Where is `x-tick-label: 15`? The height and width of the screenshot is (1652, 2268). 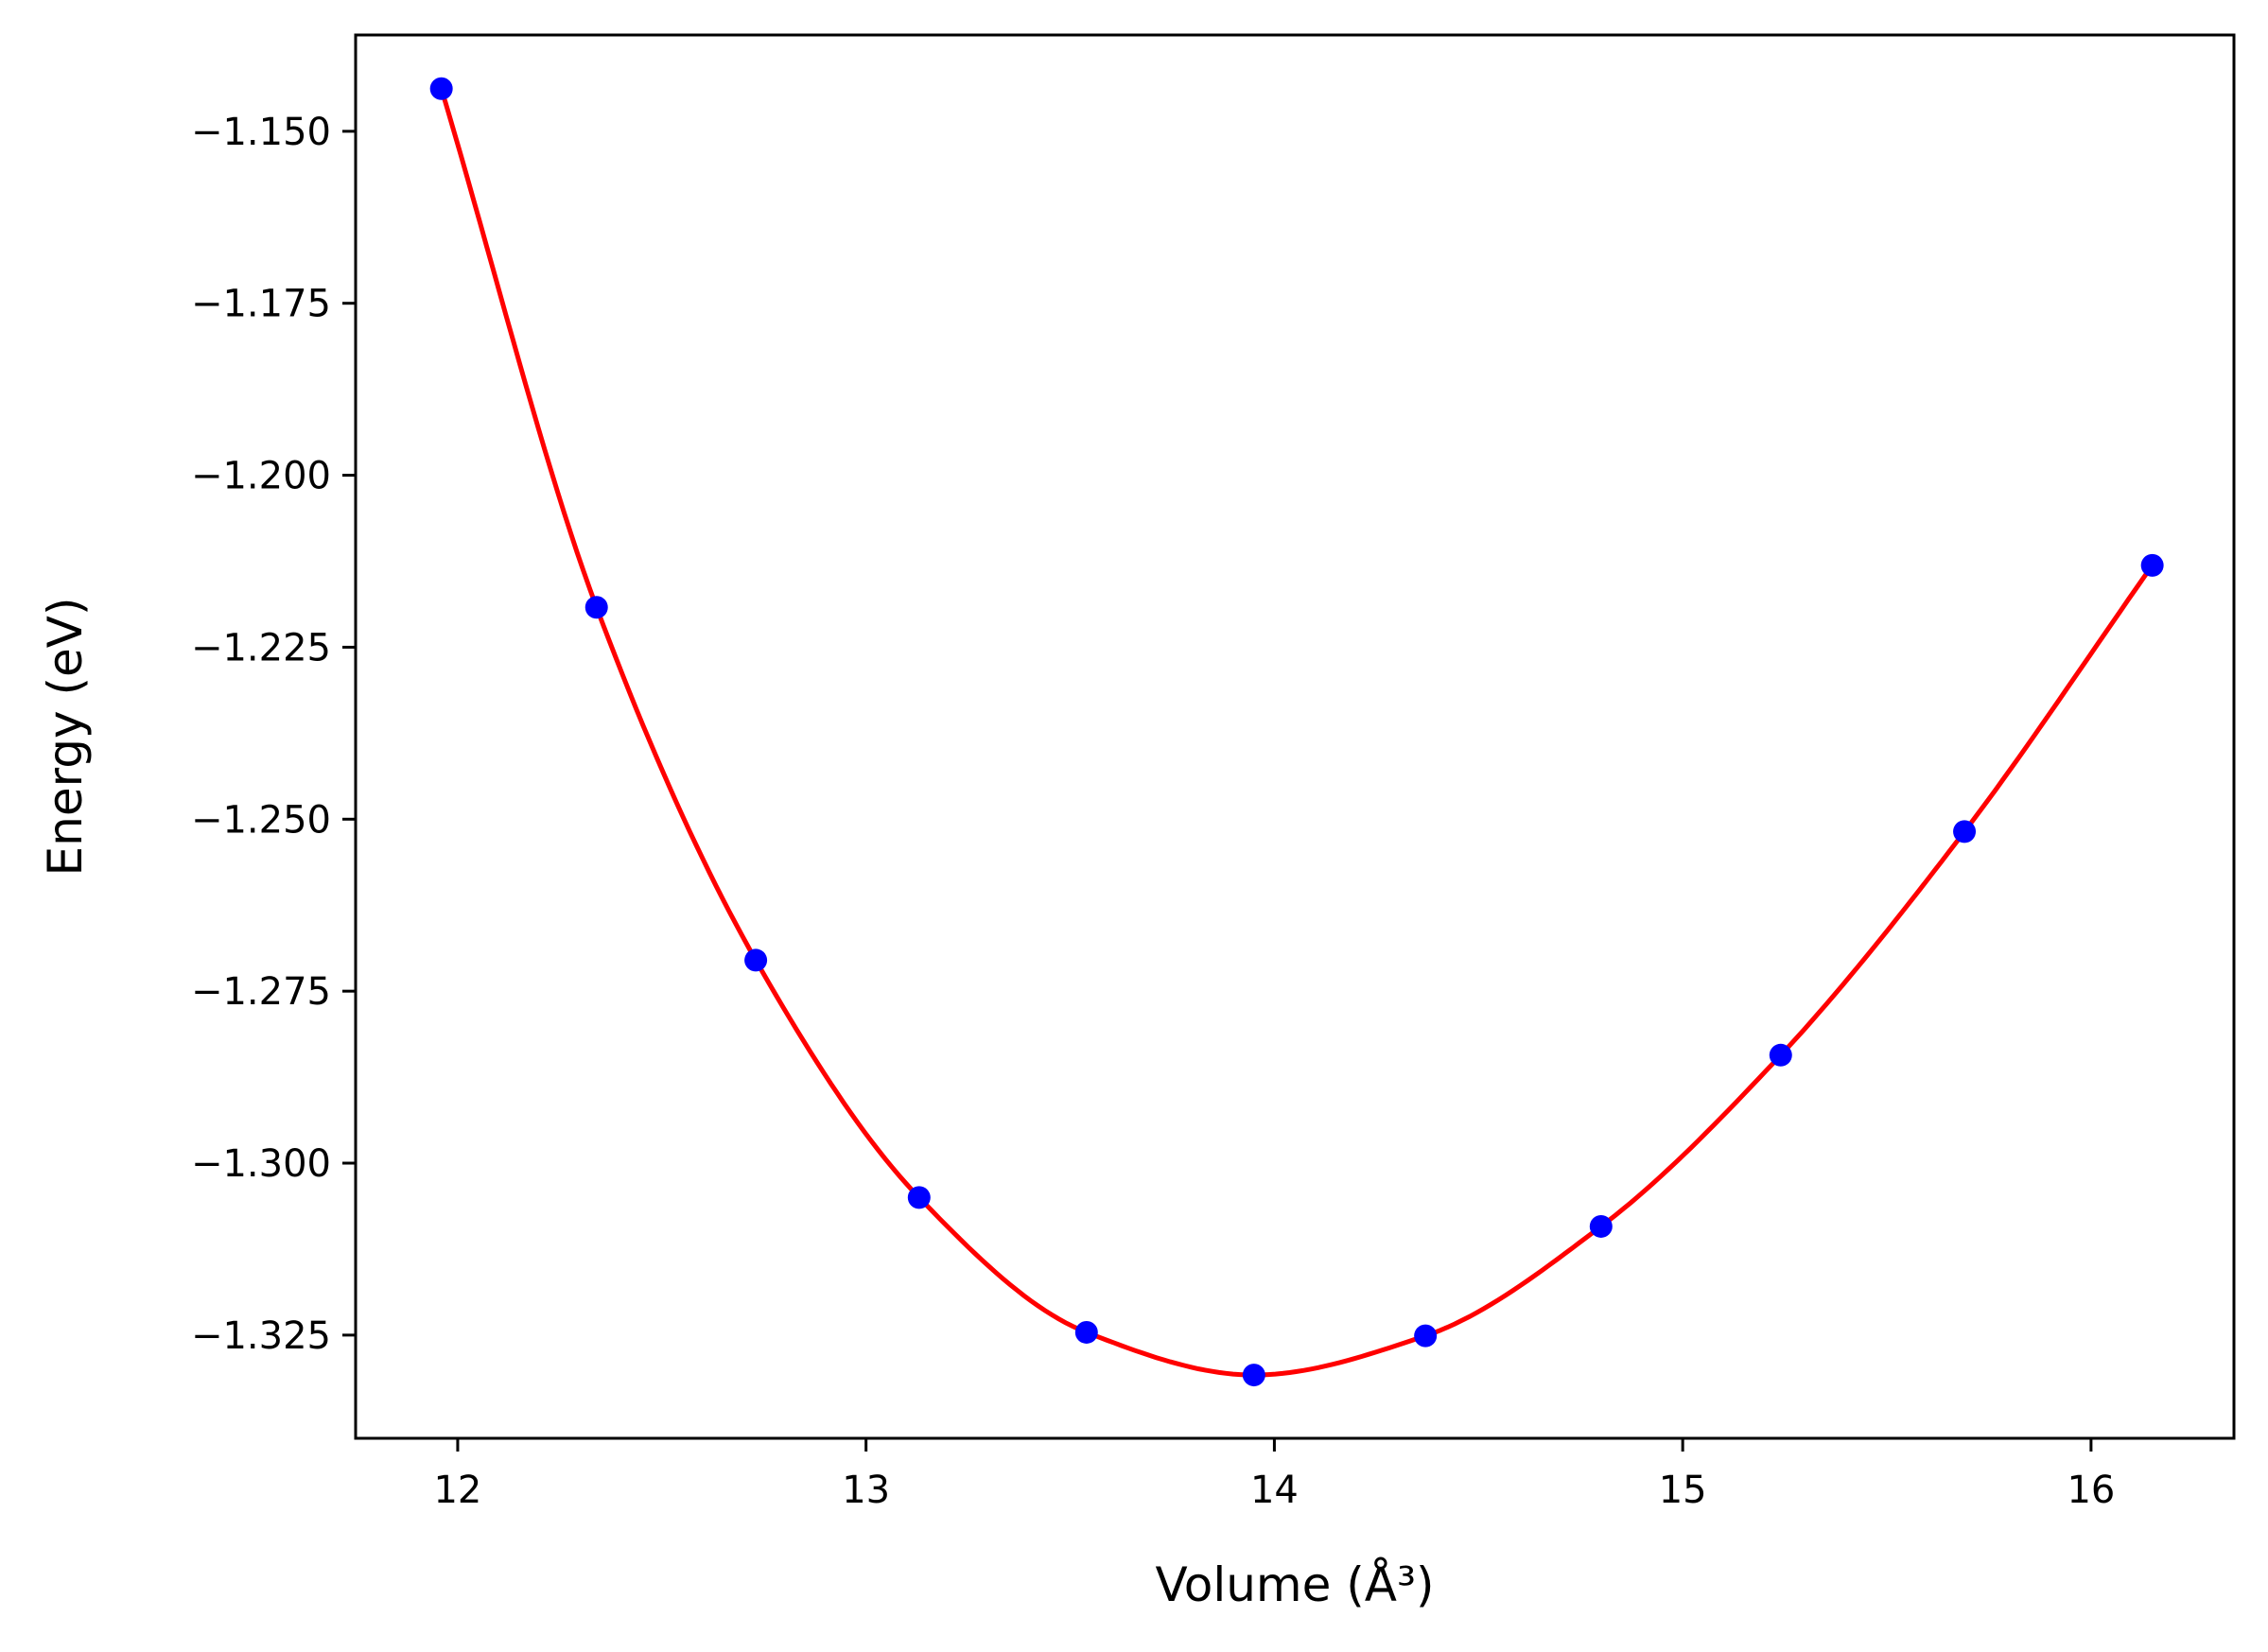 x-tick-label: 15 is located at coordinates (1683, 1491).